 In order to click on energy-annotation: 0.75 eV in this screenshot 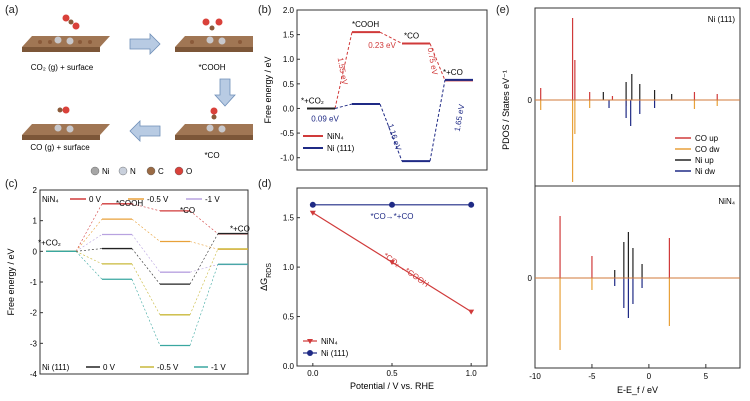, I will do `click(433, 61)`.